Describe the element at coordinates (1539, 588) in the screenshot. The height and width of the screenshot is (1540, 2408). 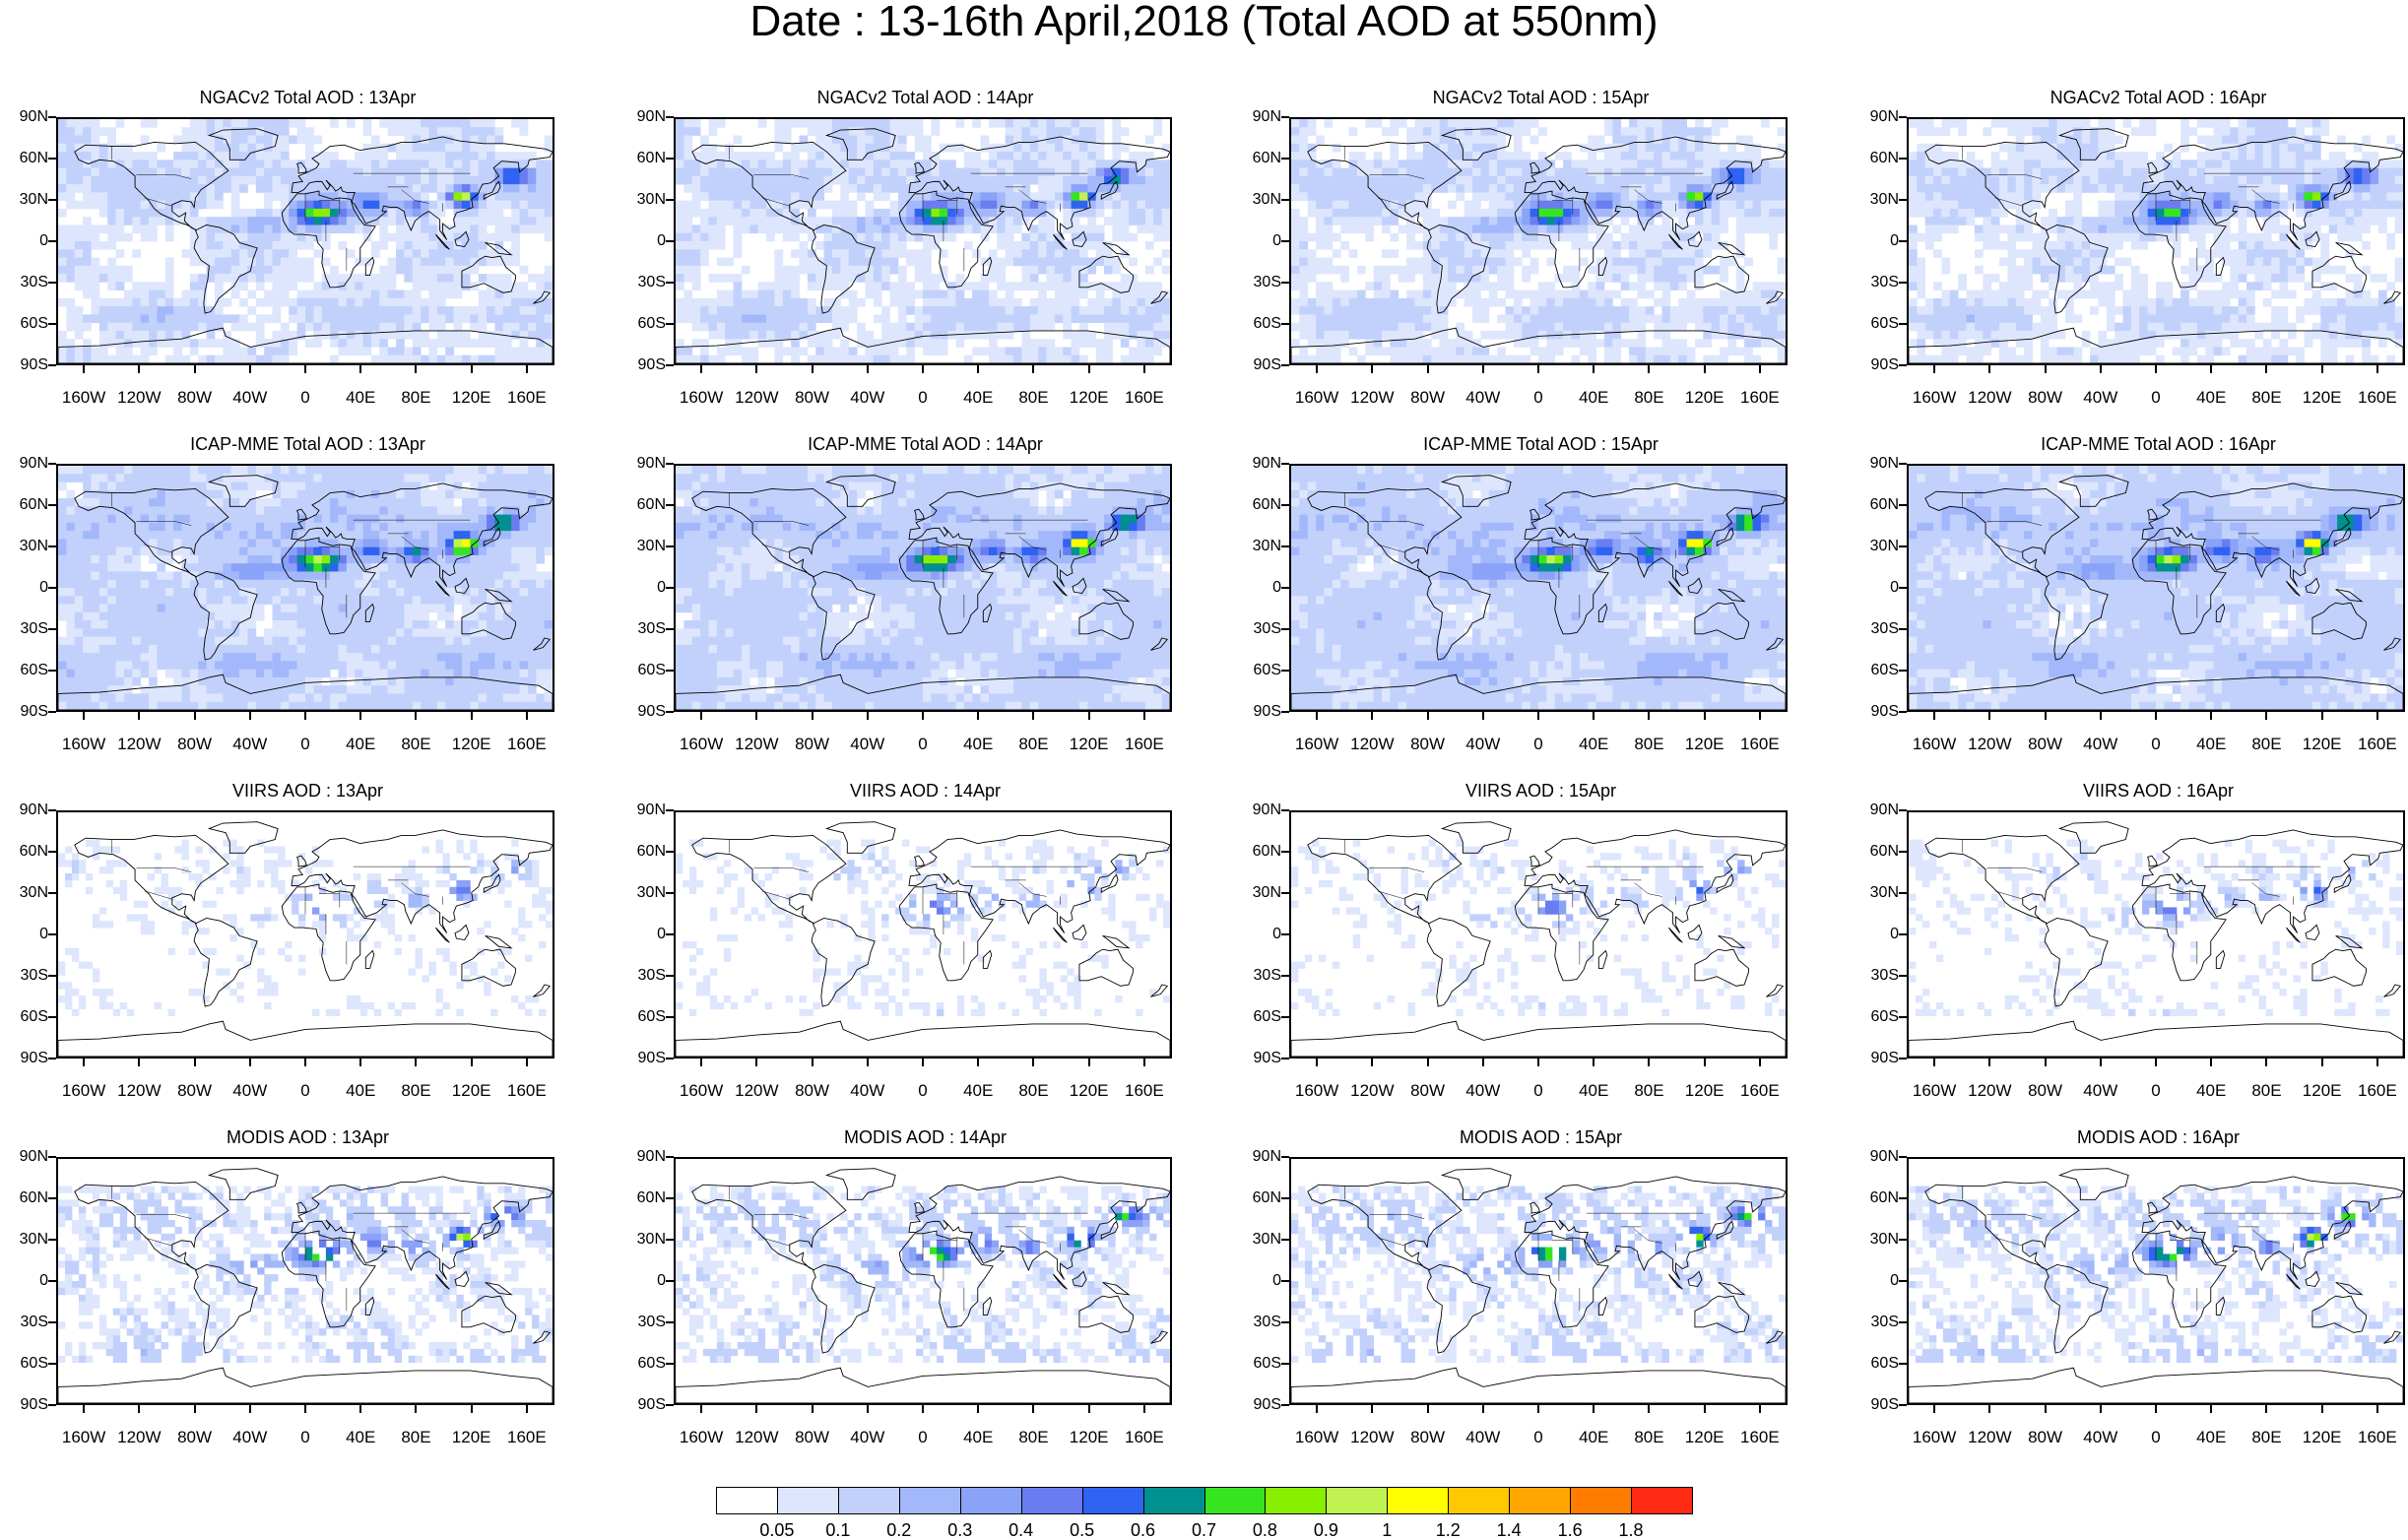
I see `map-frame` at that location.